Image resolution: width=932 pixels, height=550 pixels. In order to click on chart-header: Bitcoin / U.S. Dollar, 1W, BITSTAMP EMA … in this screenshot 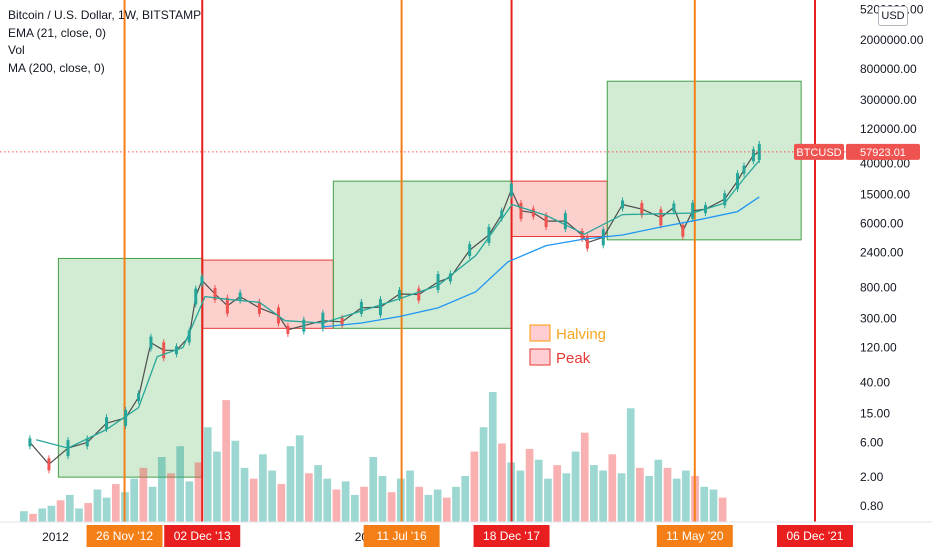, I will do `click(104, 42)`.